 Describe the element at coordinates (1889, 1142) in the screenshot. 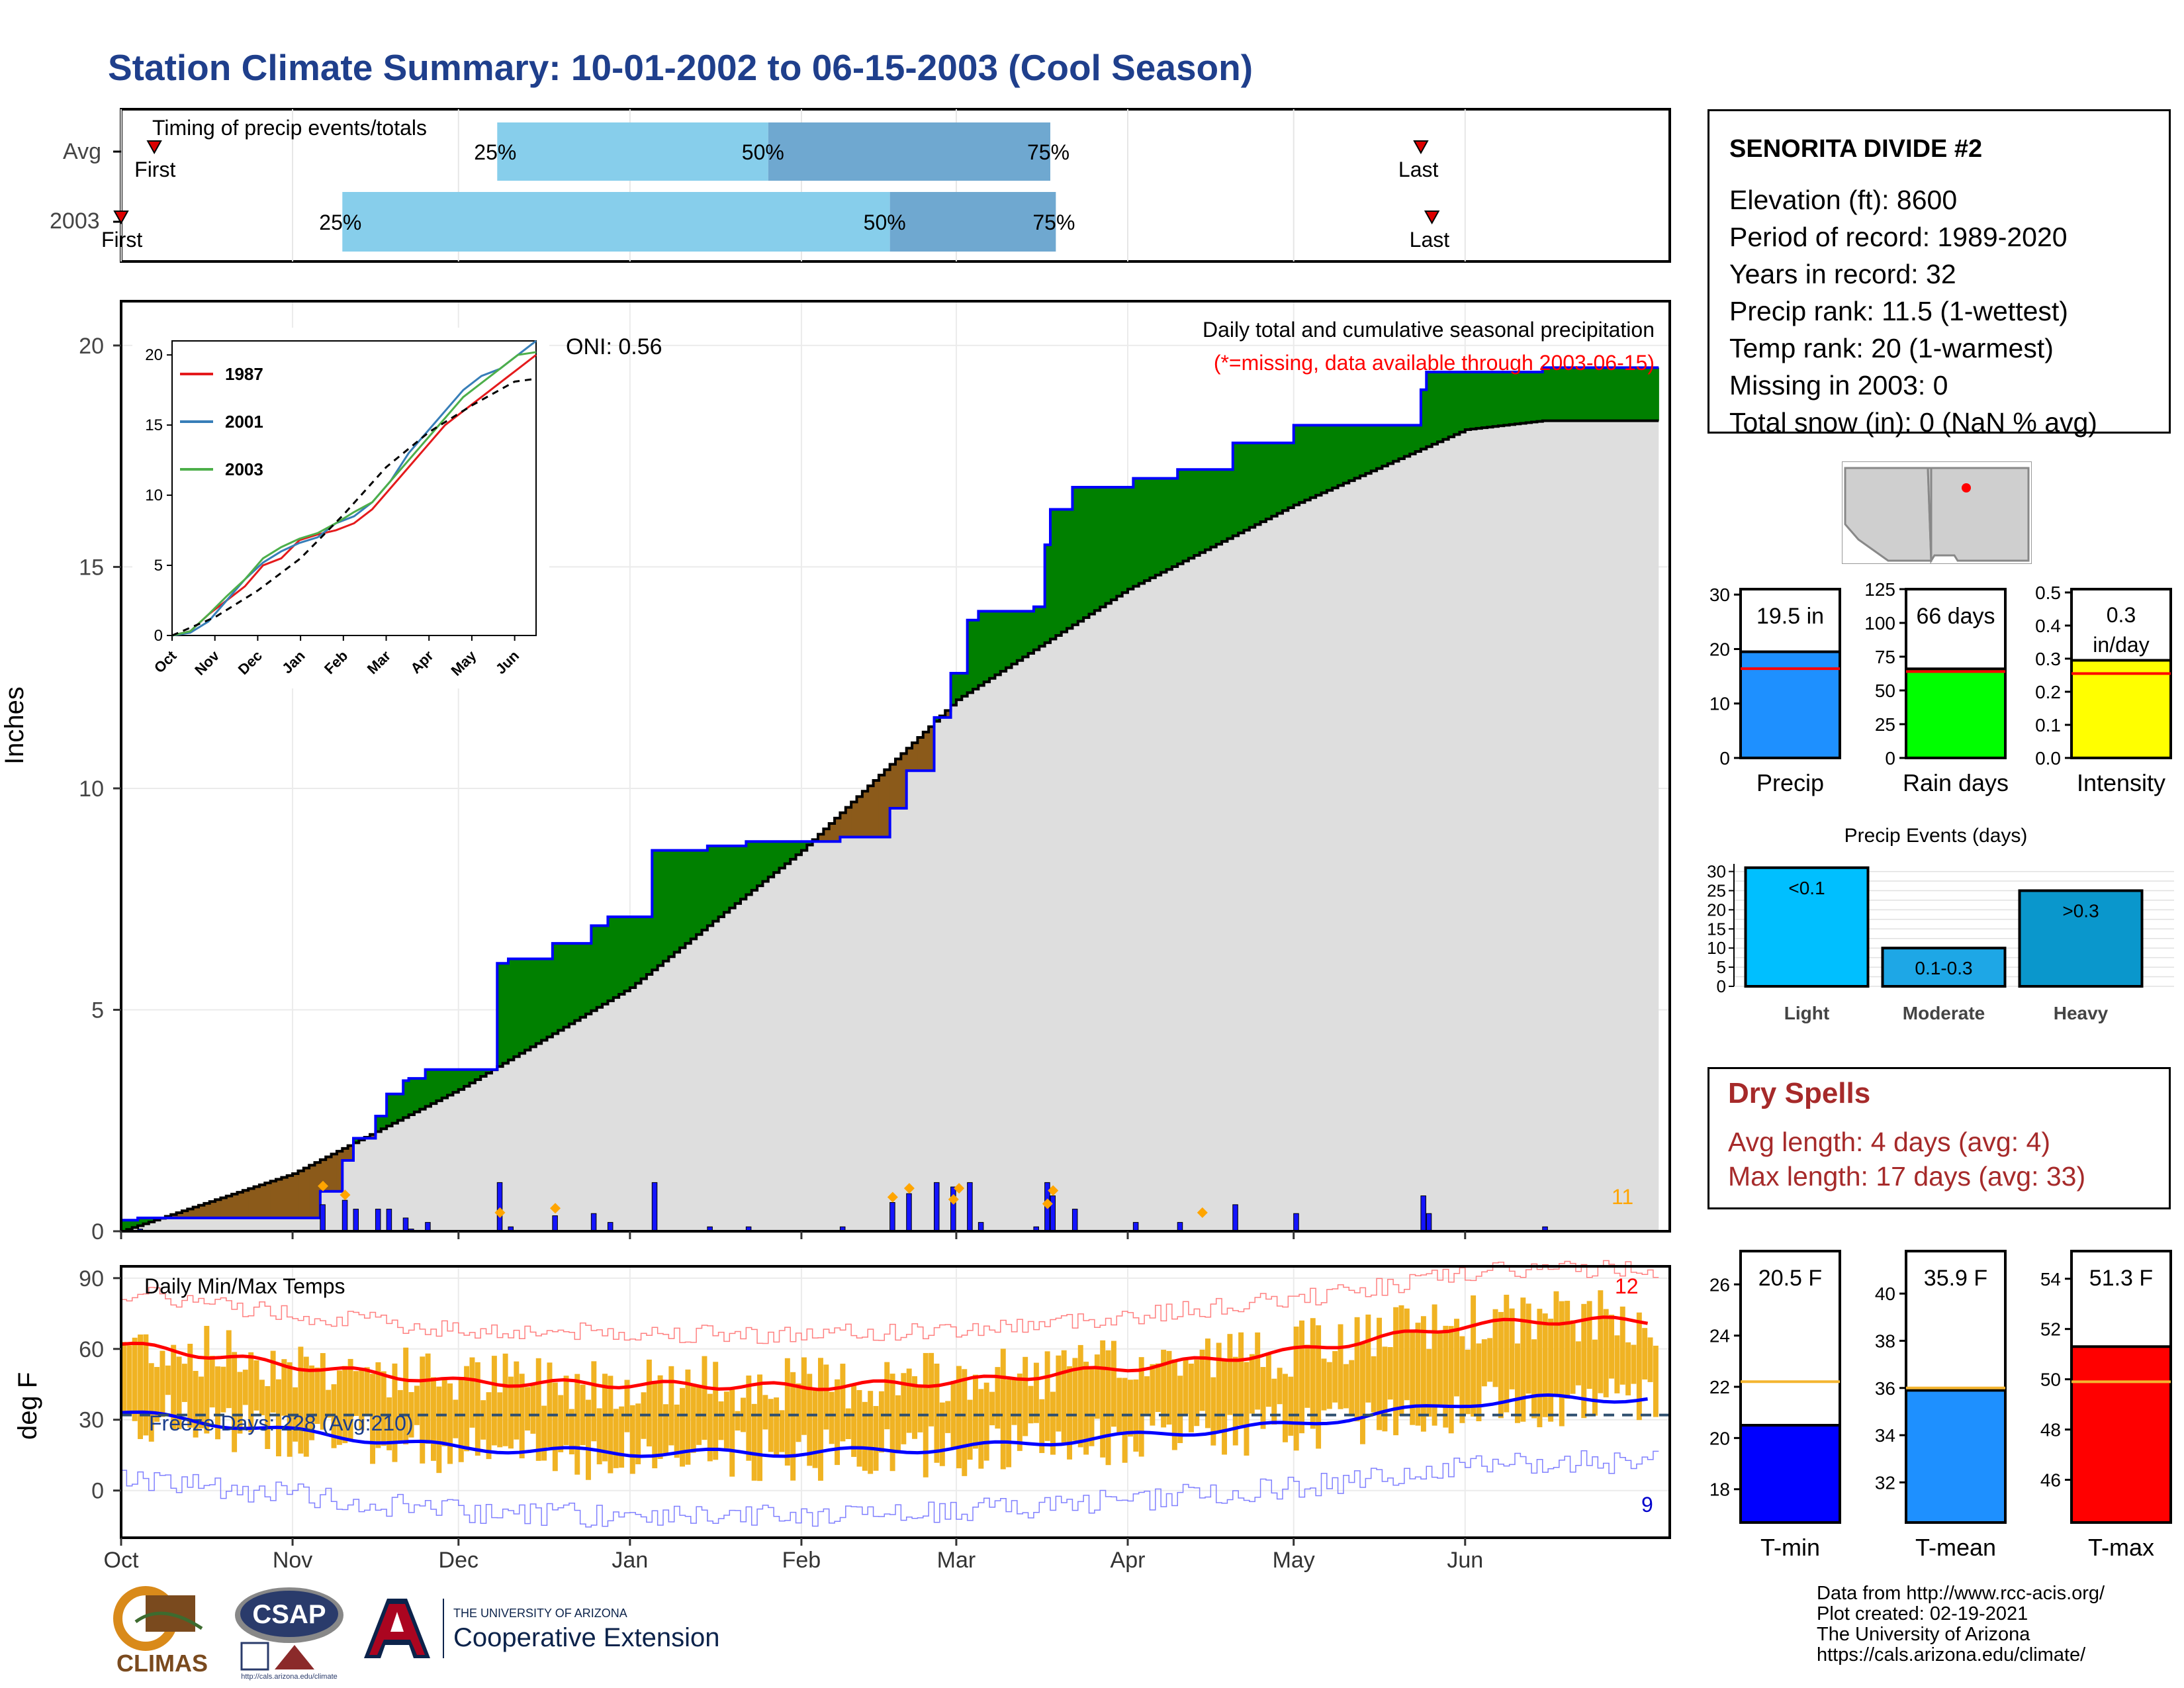

I see `dry-avg-length: Avg length: 4 days (avg: 4)` at that location.